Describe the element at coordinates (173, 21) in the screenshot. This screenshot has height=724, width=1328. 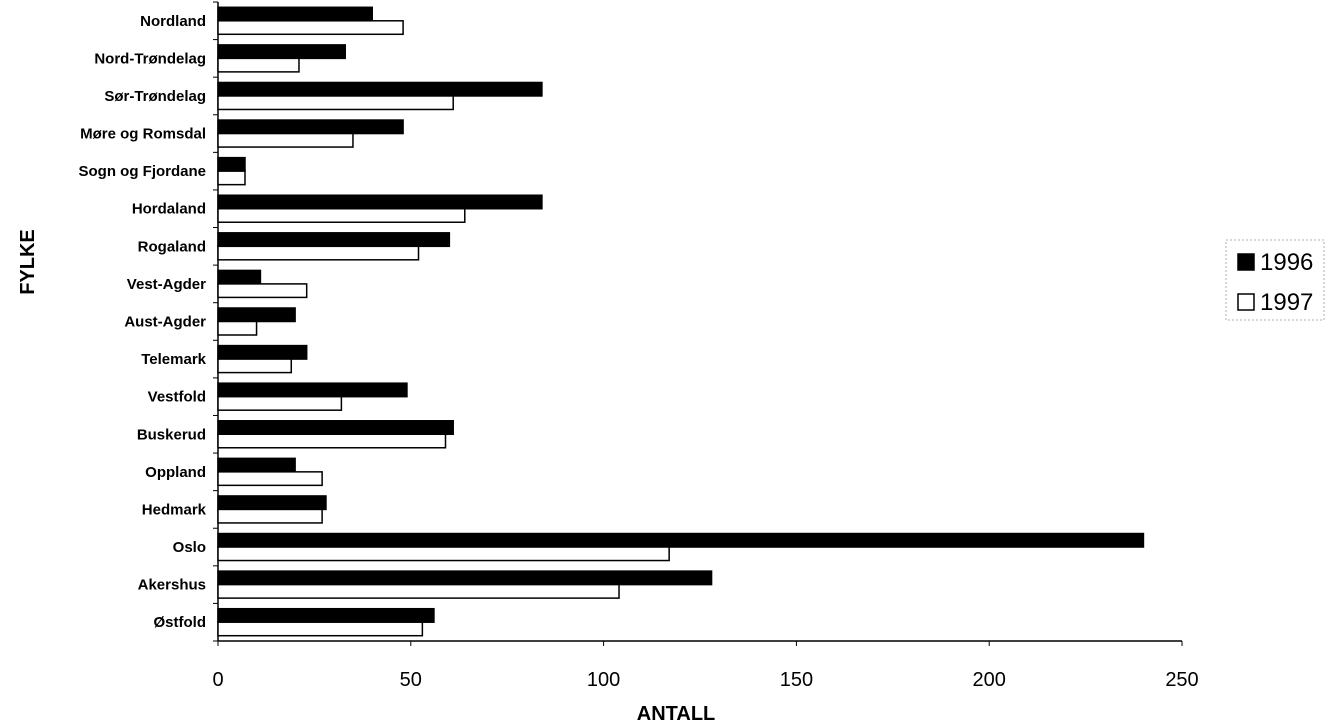
I see `category-label: Nordland` at that location.